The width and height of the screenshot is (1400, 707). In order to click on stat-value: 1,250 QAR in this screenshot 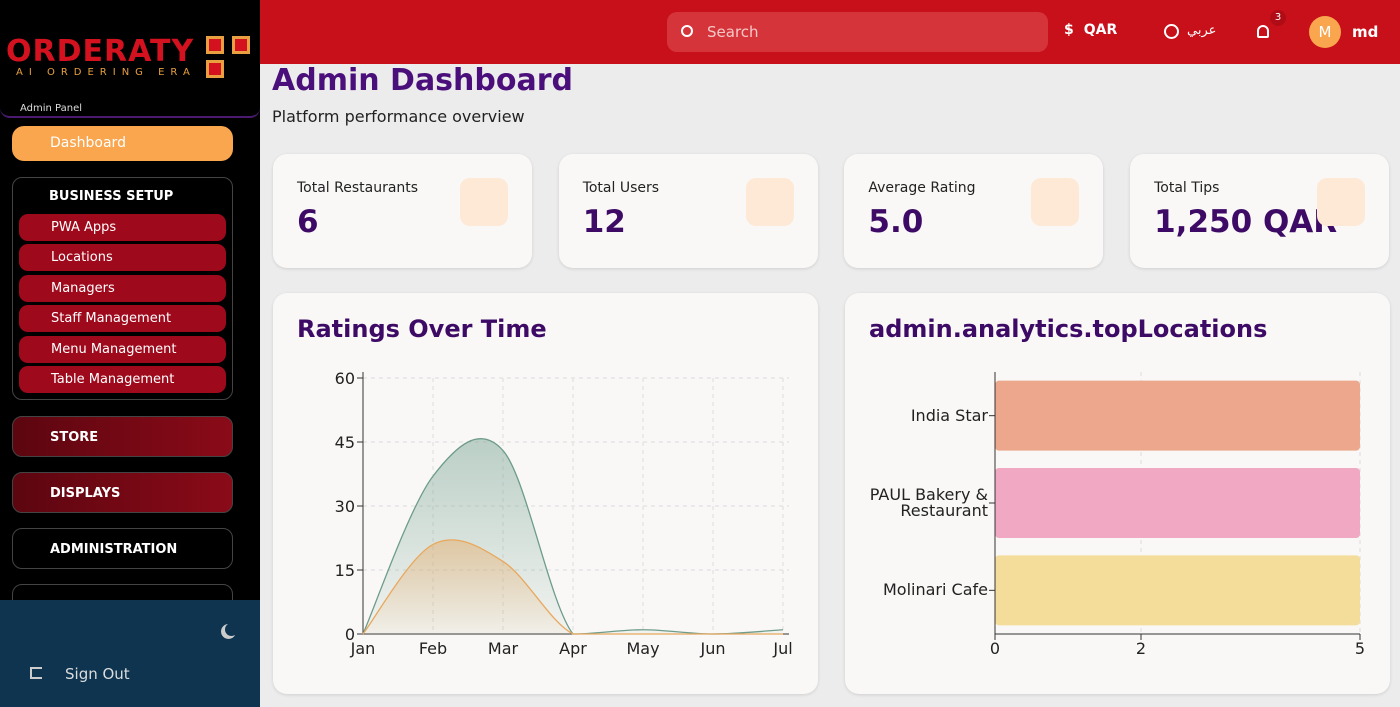, I will do `click(1246, 222)`.